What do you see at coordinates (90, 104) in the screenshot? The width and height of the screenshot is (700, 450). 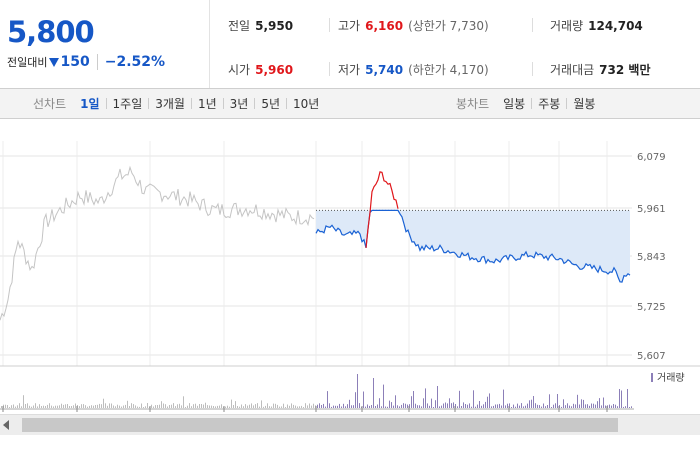 I see `tab-1day: 1일` at bounding box center [90, 104].